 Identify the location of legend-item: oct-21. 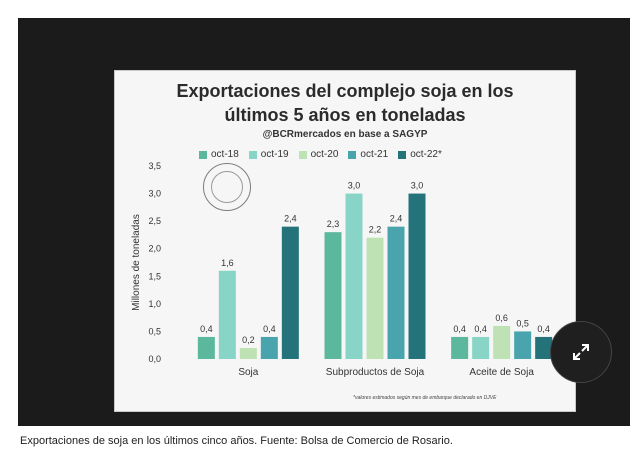
(368, 154).